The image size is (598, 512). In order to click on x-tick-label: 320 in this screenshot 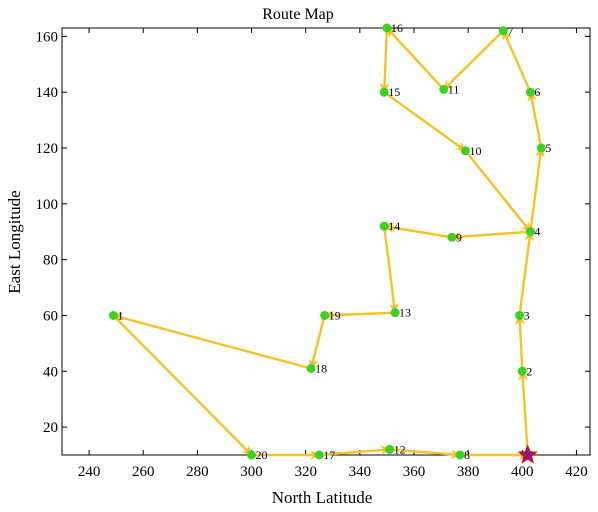, I will do `click(305, 472)`.